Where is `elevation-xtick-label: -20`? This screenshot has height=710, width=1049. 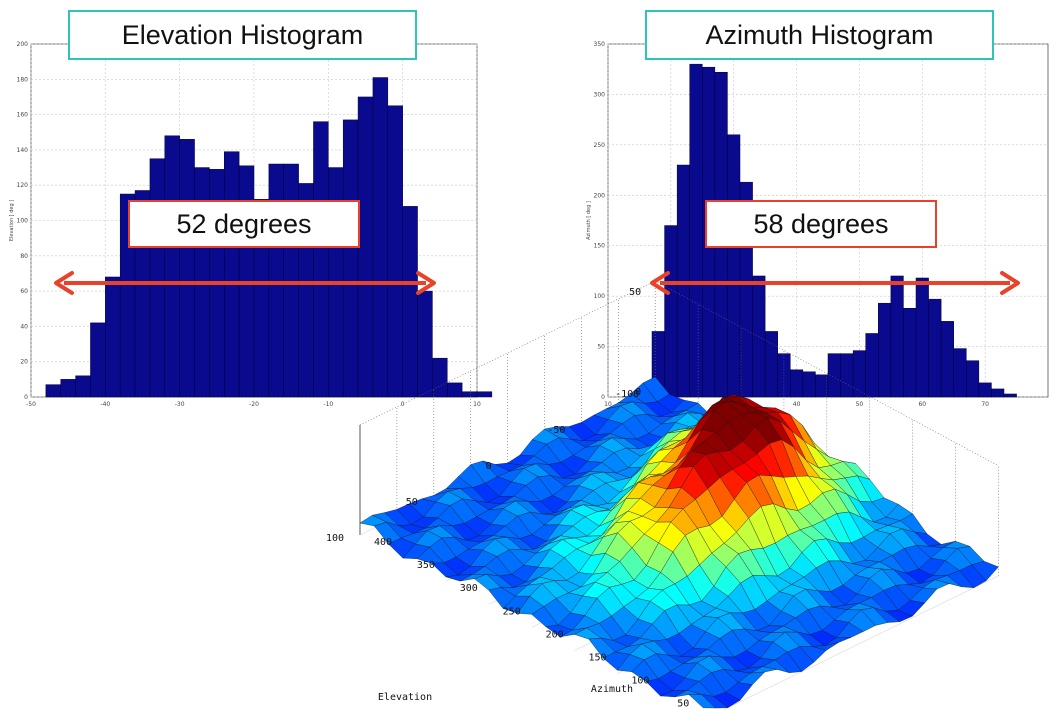 elevation-xtick-label: -20 is located at coordinates (254, 404).